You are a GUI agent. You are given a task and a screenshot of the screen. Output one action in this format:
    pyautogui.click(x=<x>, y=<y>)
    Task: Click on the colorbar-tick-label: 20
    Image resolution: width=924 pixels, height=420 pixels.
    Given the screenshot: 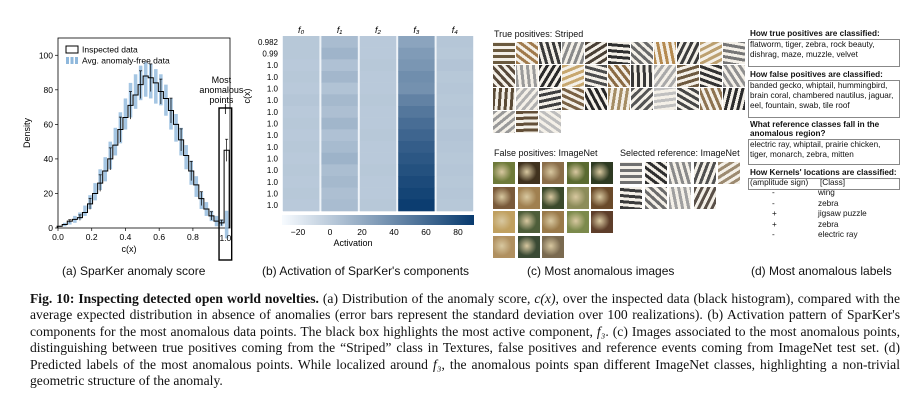 What is the action you would take?
    pyautogui.click(x=362, y=232)
    